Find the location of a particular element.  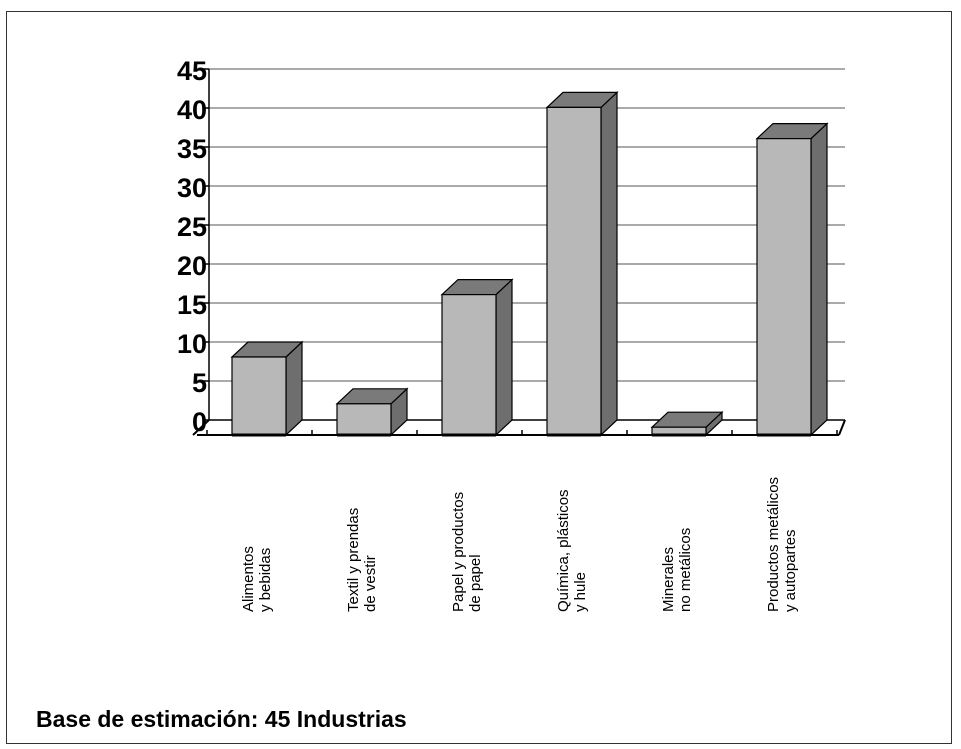

category-label: Minerales no metálicos is located at coordinates (677, 570).